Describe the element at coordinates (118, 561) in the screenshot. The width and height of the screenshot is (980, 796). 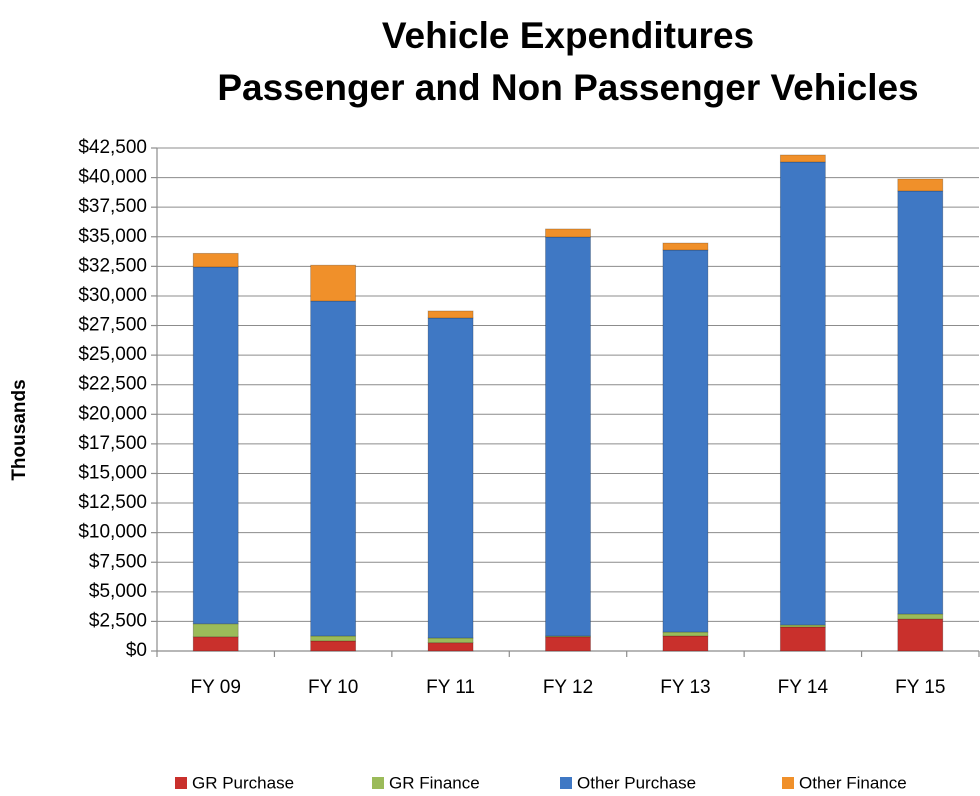
I see `y-tick-label: $7,500` at that location.